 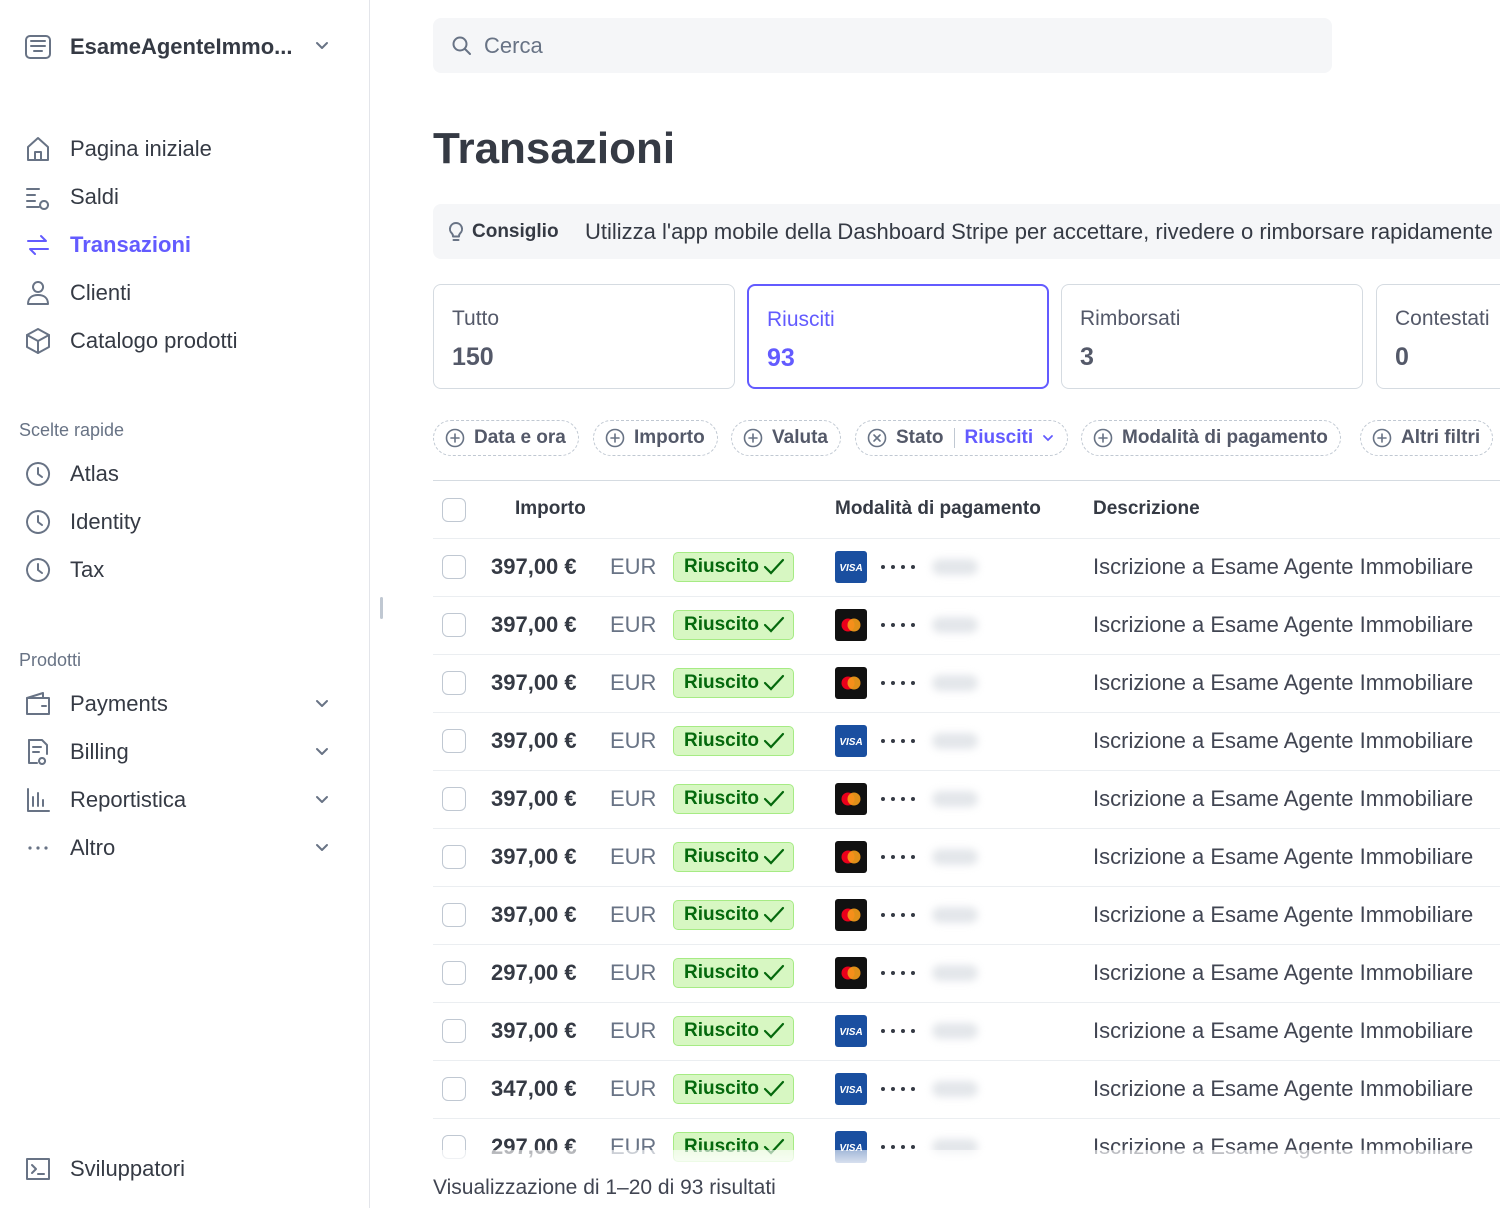 I want to click on status-tab: Riusciti 93, so click(x=898, y=336).